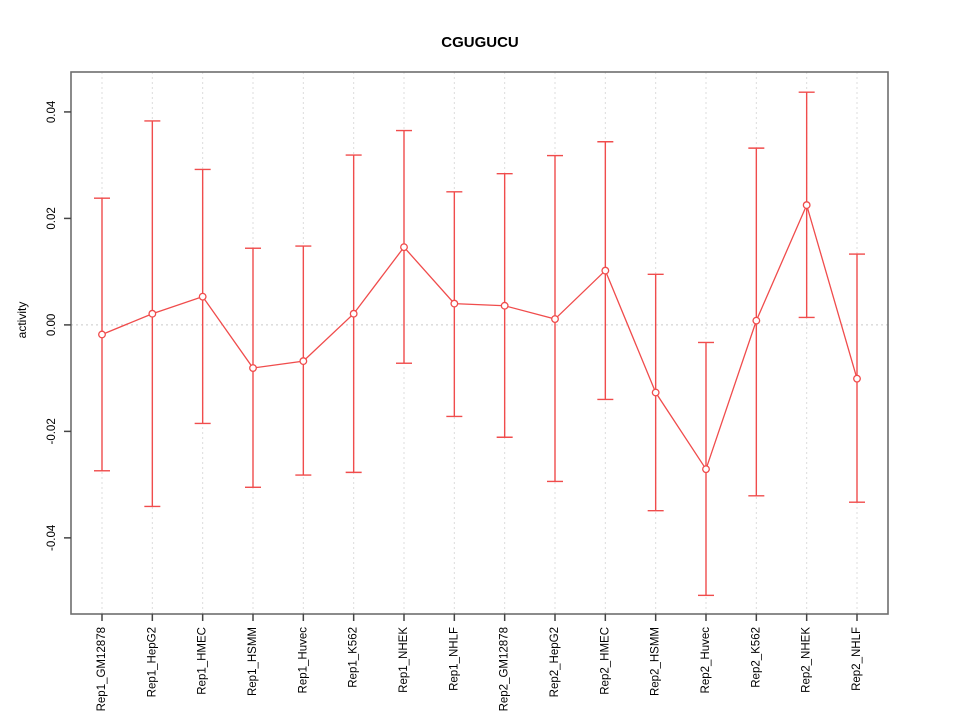  What do you see at coordinates (656, 661) in the screenshot?
I see `x-tick-label: Rep2_HSMM` at bounding box center [656, 661].